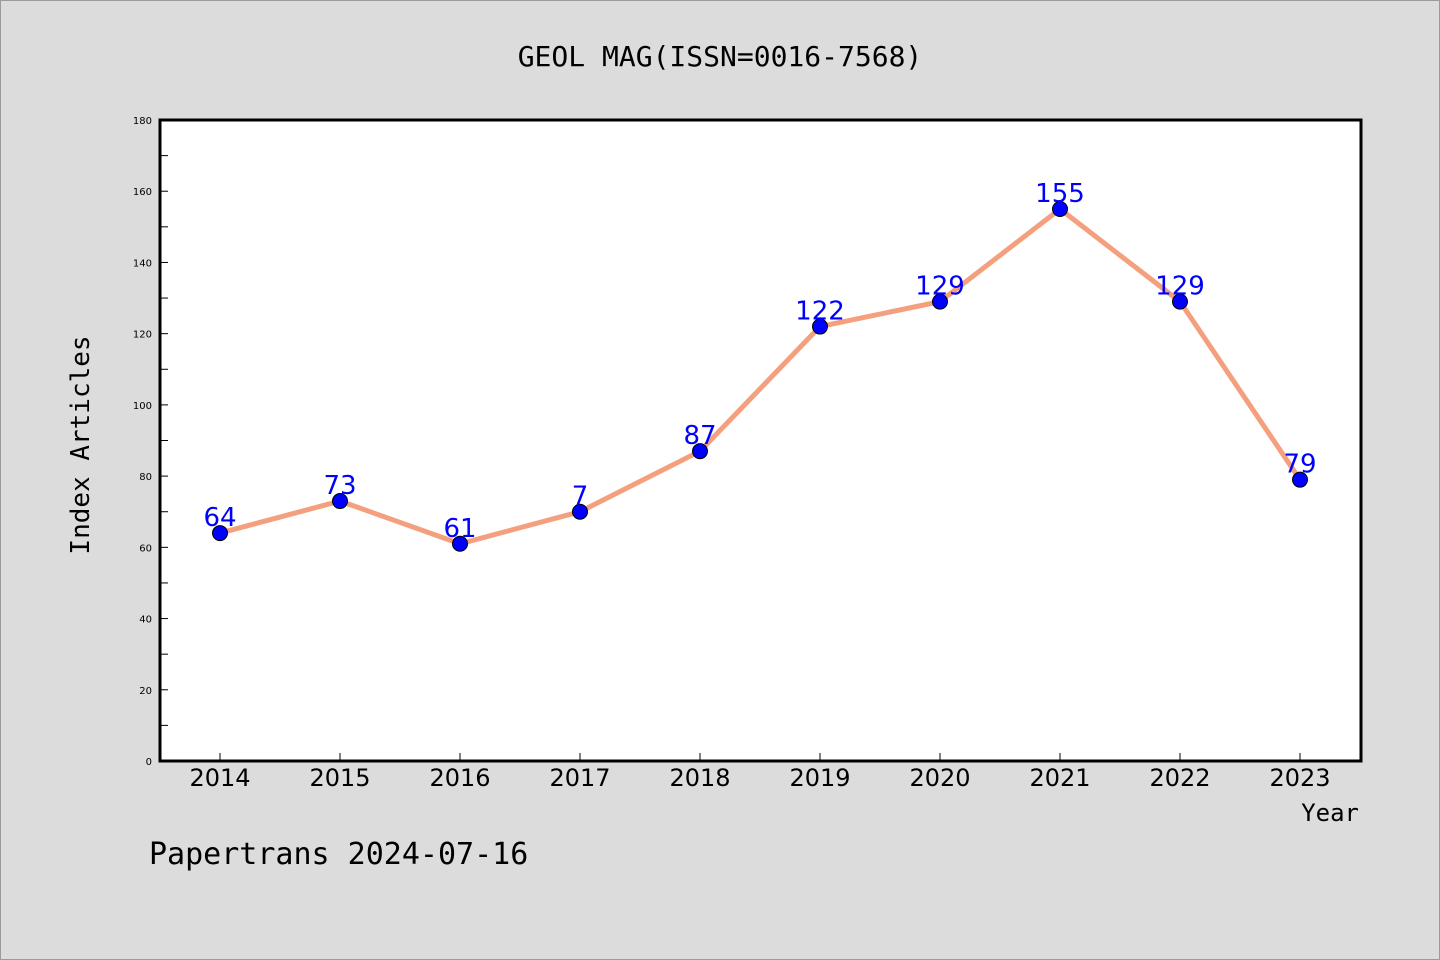 This screenshot has height=960, width=1440. Describe the element at coordinates (579, 778) in the screenshot. I see `x-tick-label: 2017` at that location.